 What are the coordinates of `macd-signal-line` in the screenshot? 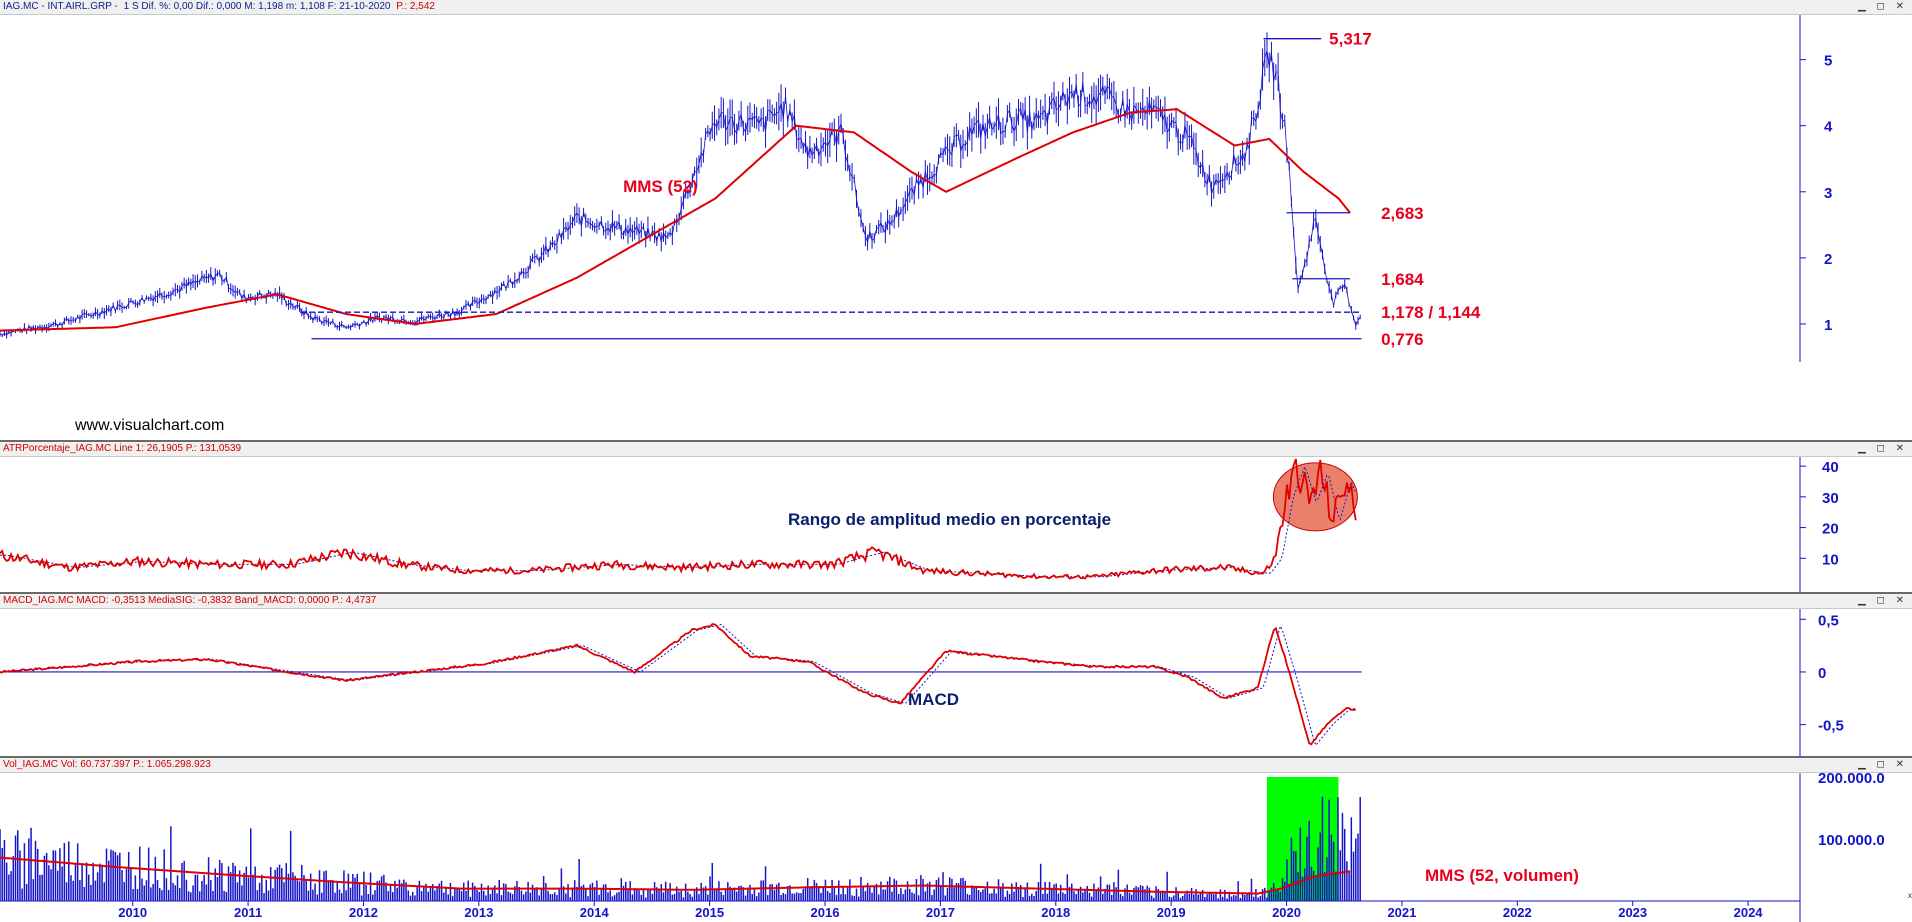 It's located at (678, 685).